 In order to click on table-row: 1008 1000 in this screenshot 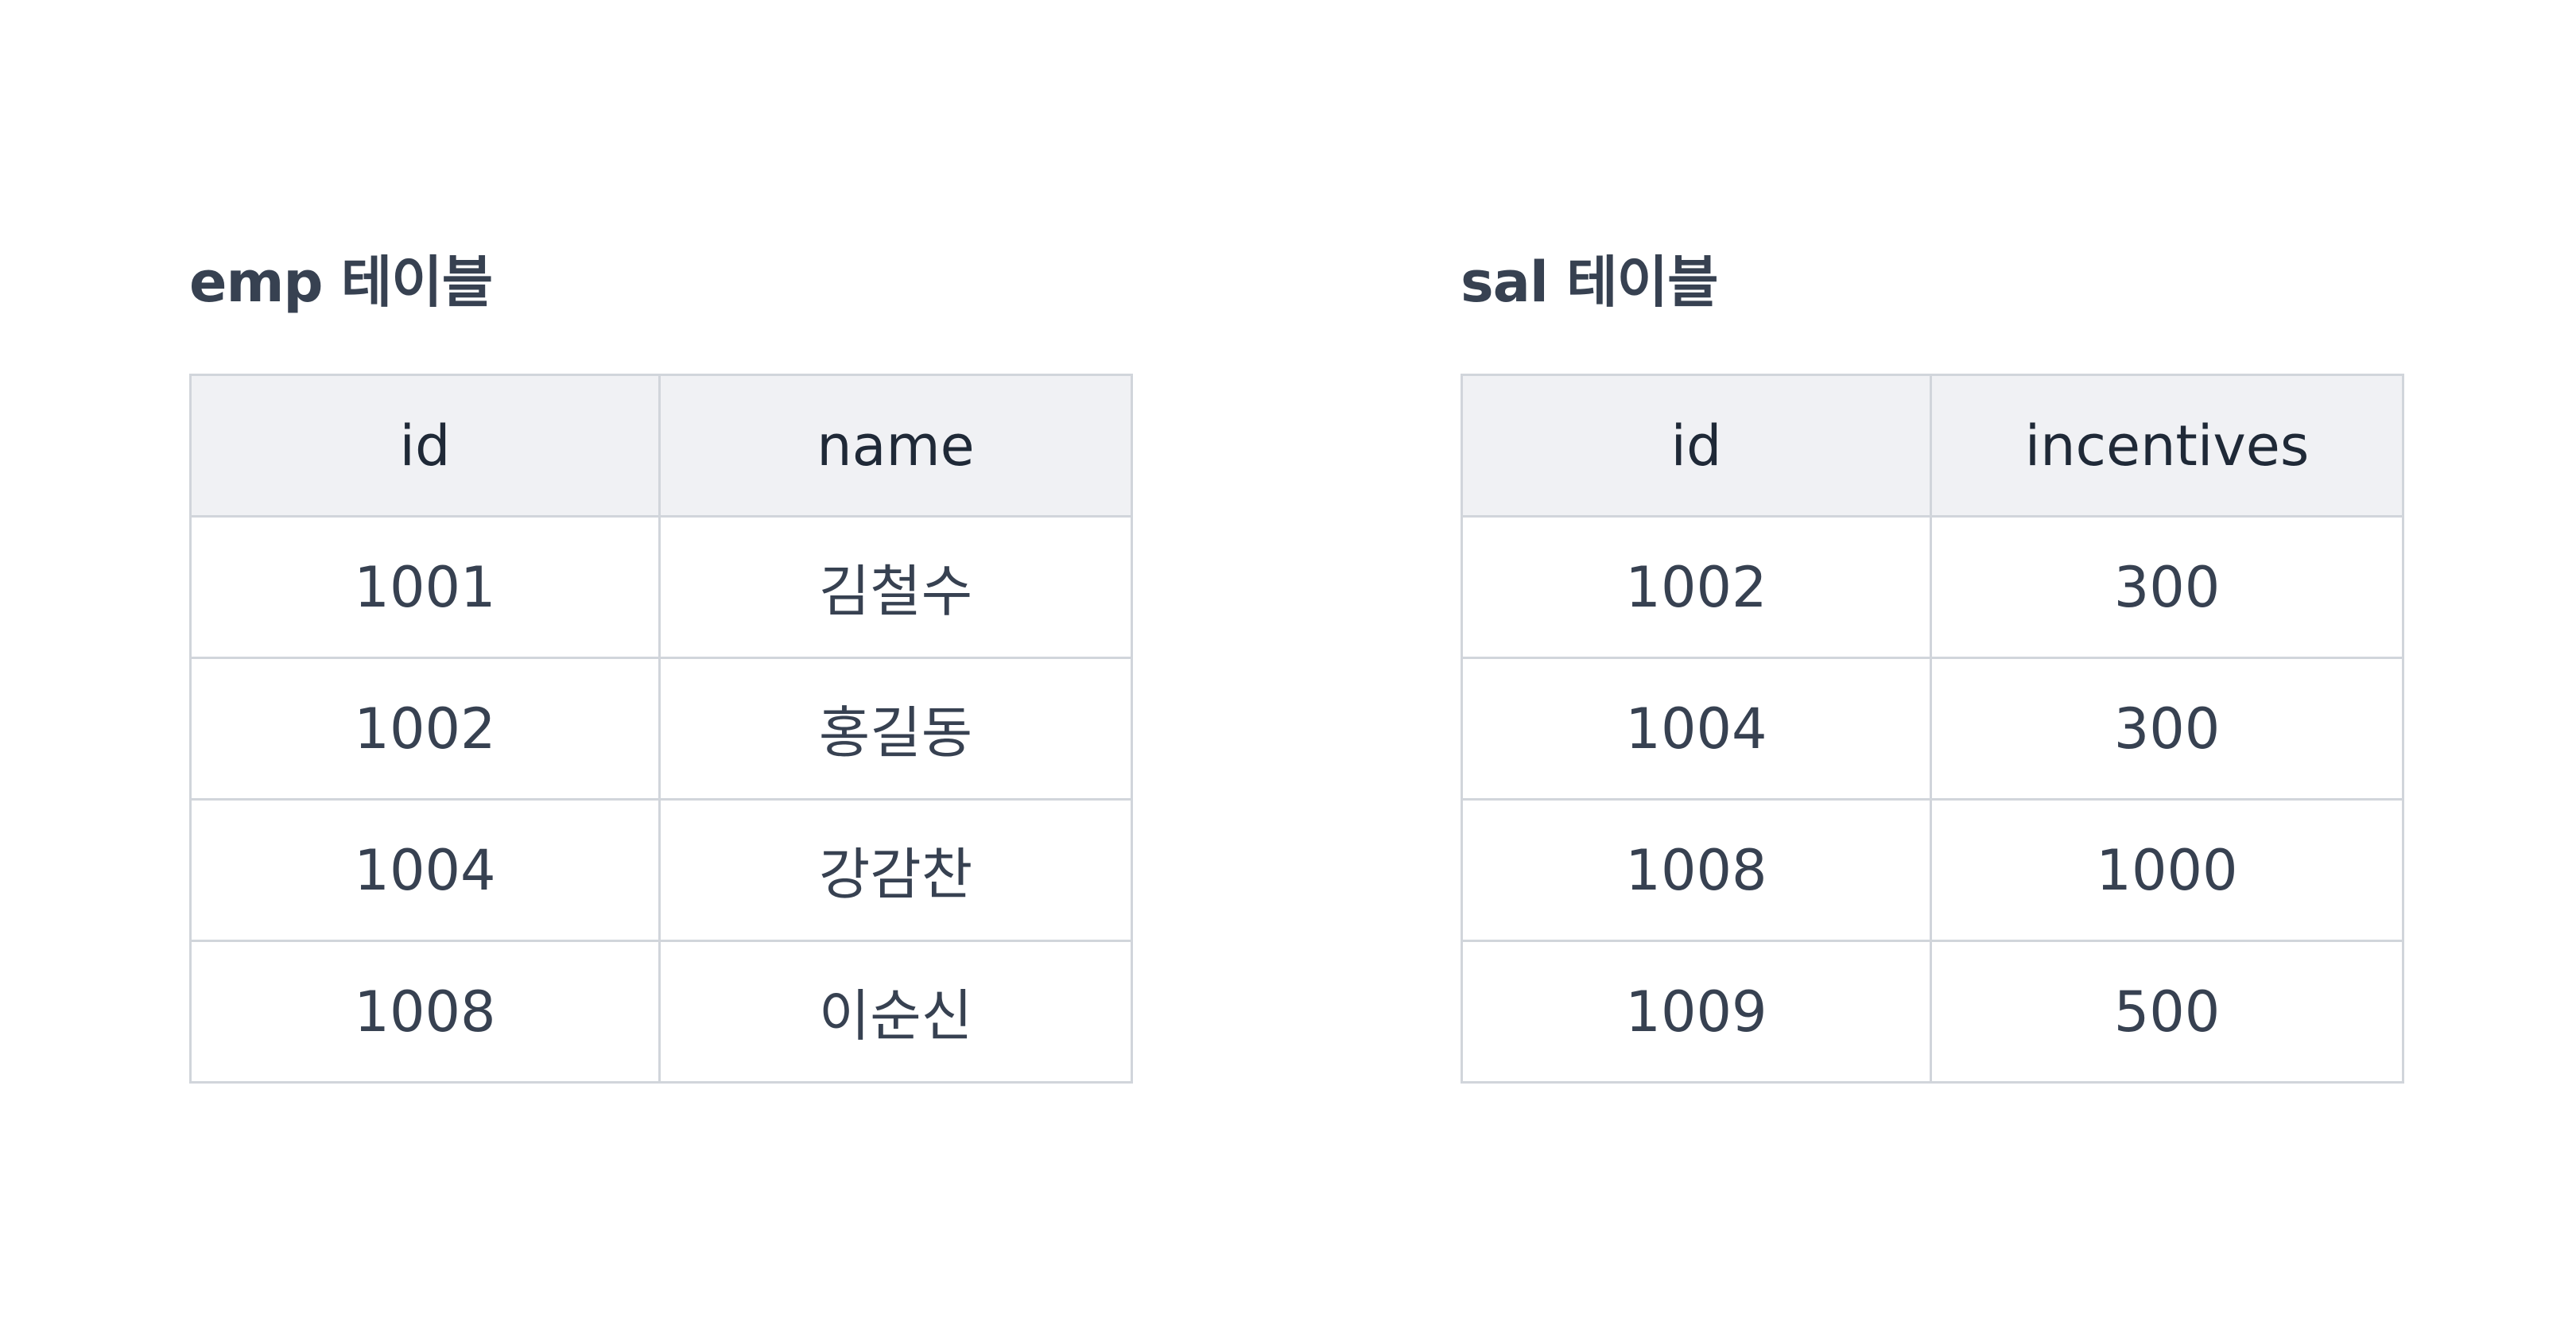, I will do `click(1932, 870)`.